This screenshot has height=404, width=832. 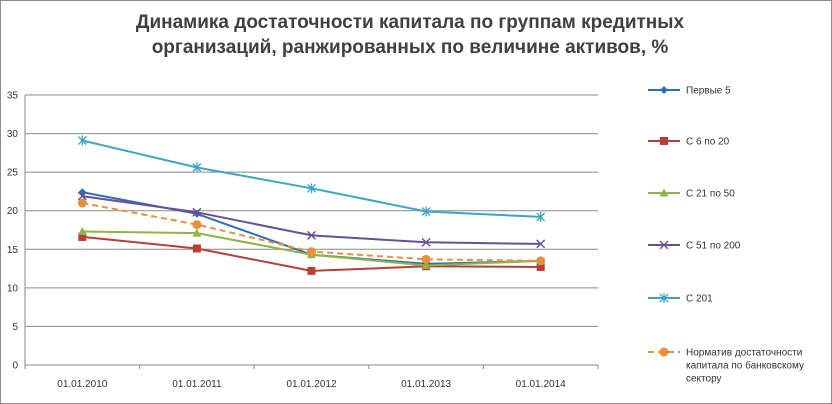 What do you see at coordinates (745, 366) in the screenshot?
I see `legend-label-5-1: капитала по банковскому` at bounding box center [745, 366].